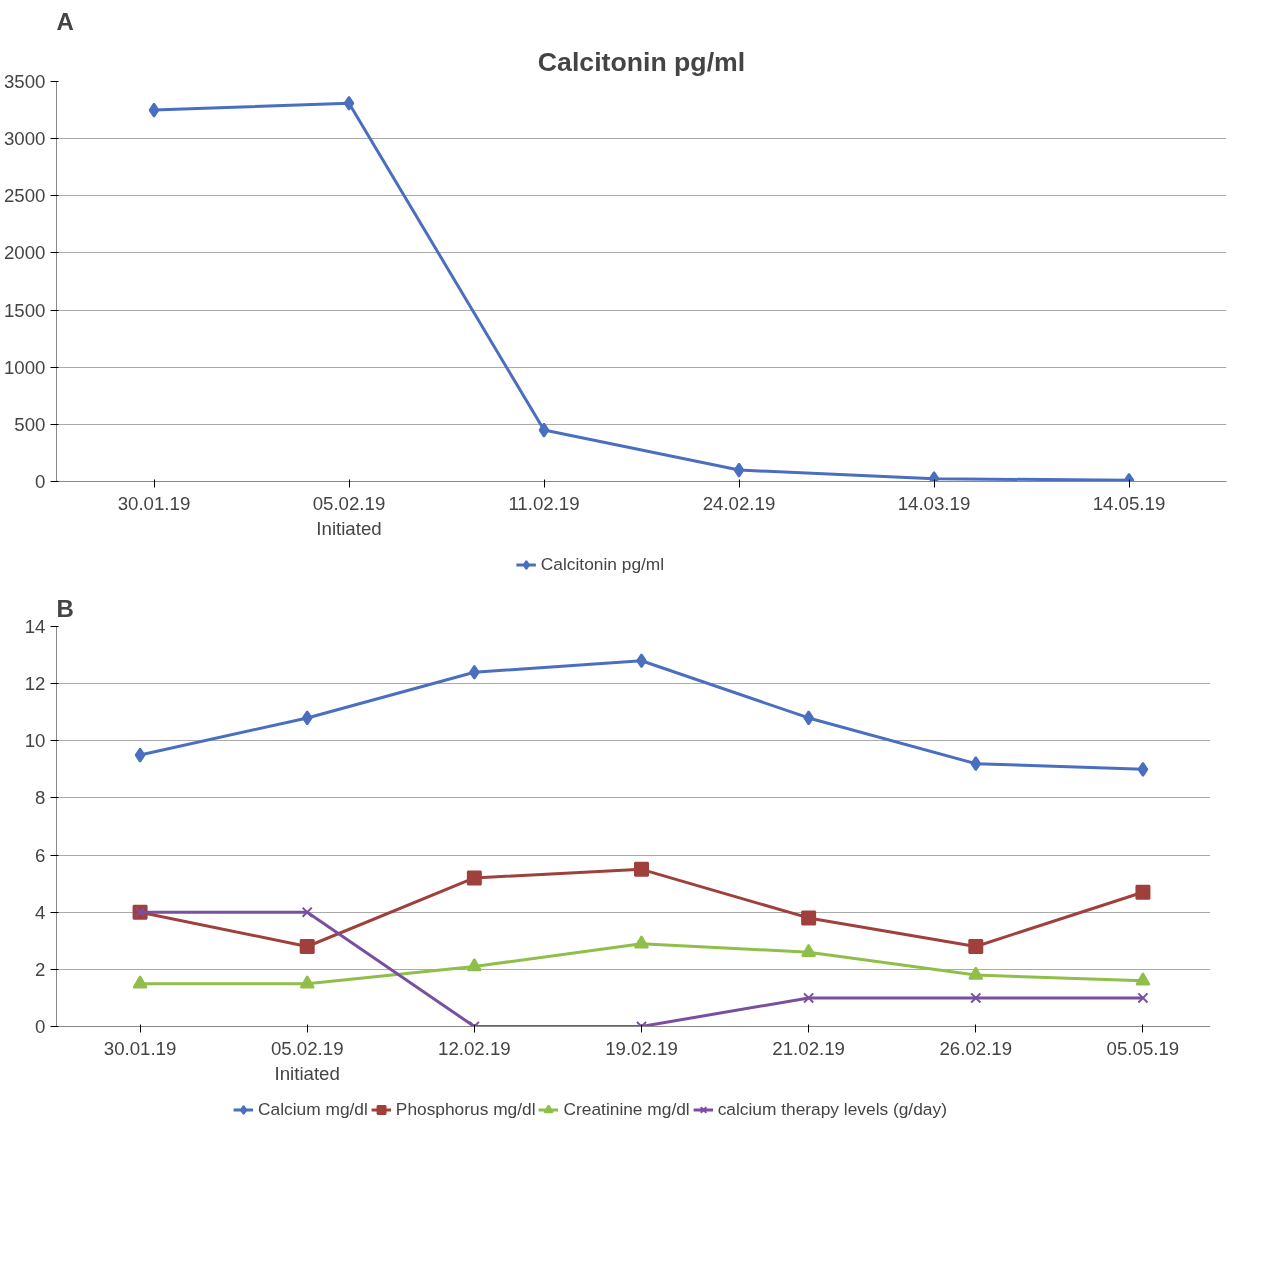 This screenshot has width=1283, height=1280. I want to click on x-tick-label: 12.02.19, so click(474, 1048).